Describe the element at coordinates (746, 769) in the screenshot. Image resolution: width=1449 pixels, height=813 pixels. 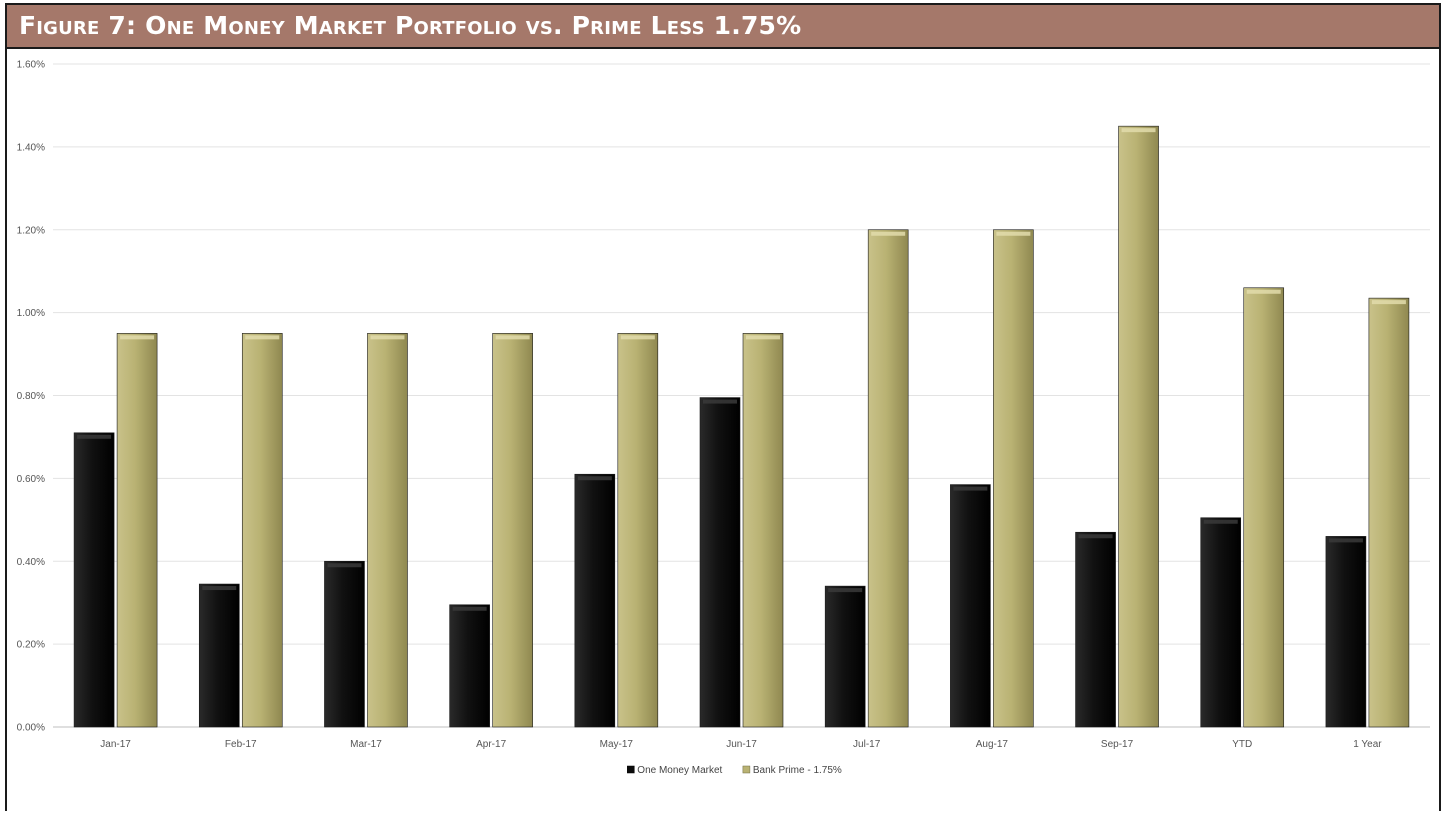
I see `legend-swatch-bank-prime` at that location.